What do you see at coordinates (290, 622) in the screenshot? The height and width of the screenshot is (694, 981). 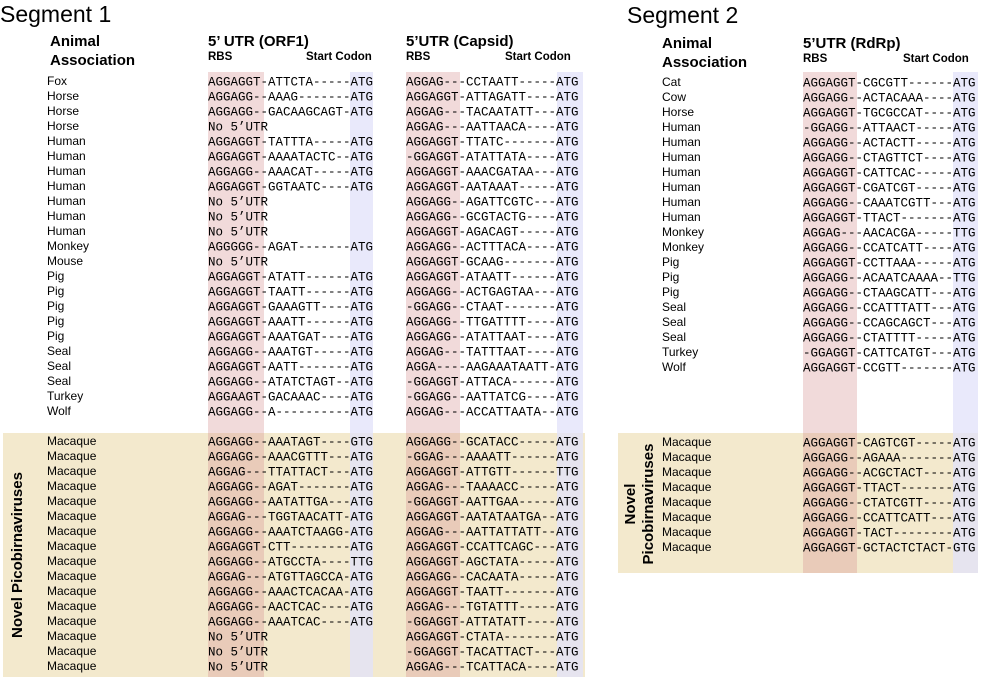 I see `sequence: AGGAGG--AAATCAC----ATG` at bounding box center [290, 622].